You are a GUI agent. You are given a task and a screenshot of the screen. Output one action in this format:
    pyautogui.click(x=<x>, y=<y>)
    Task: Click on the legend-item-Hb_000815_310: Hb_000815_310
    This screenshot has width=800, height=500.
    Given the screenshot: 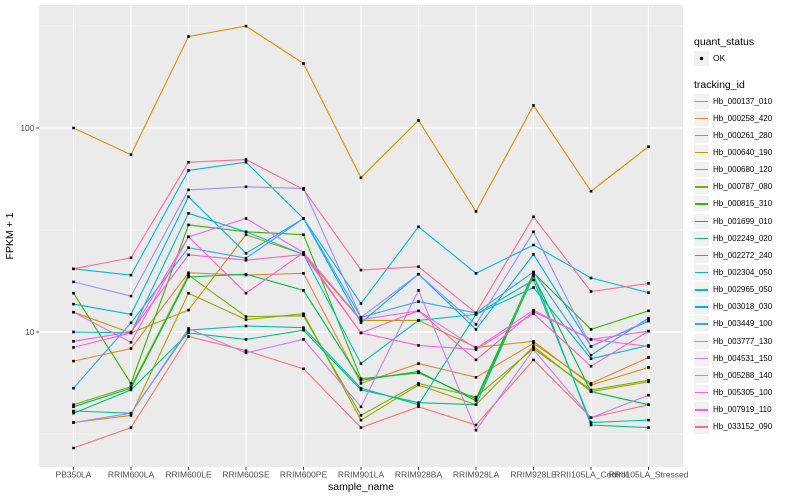 What is the action you would take?
    pyautogui.click(x=733, y=204)
    